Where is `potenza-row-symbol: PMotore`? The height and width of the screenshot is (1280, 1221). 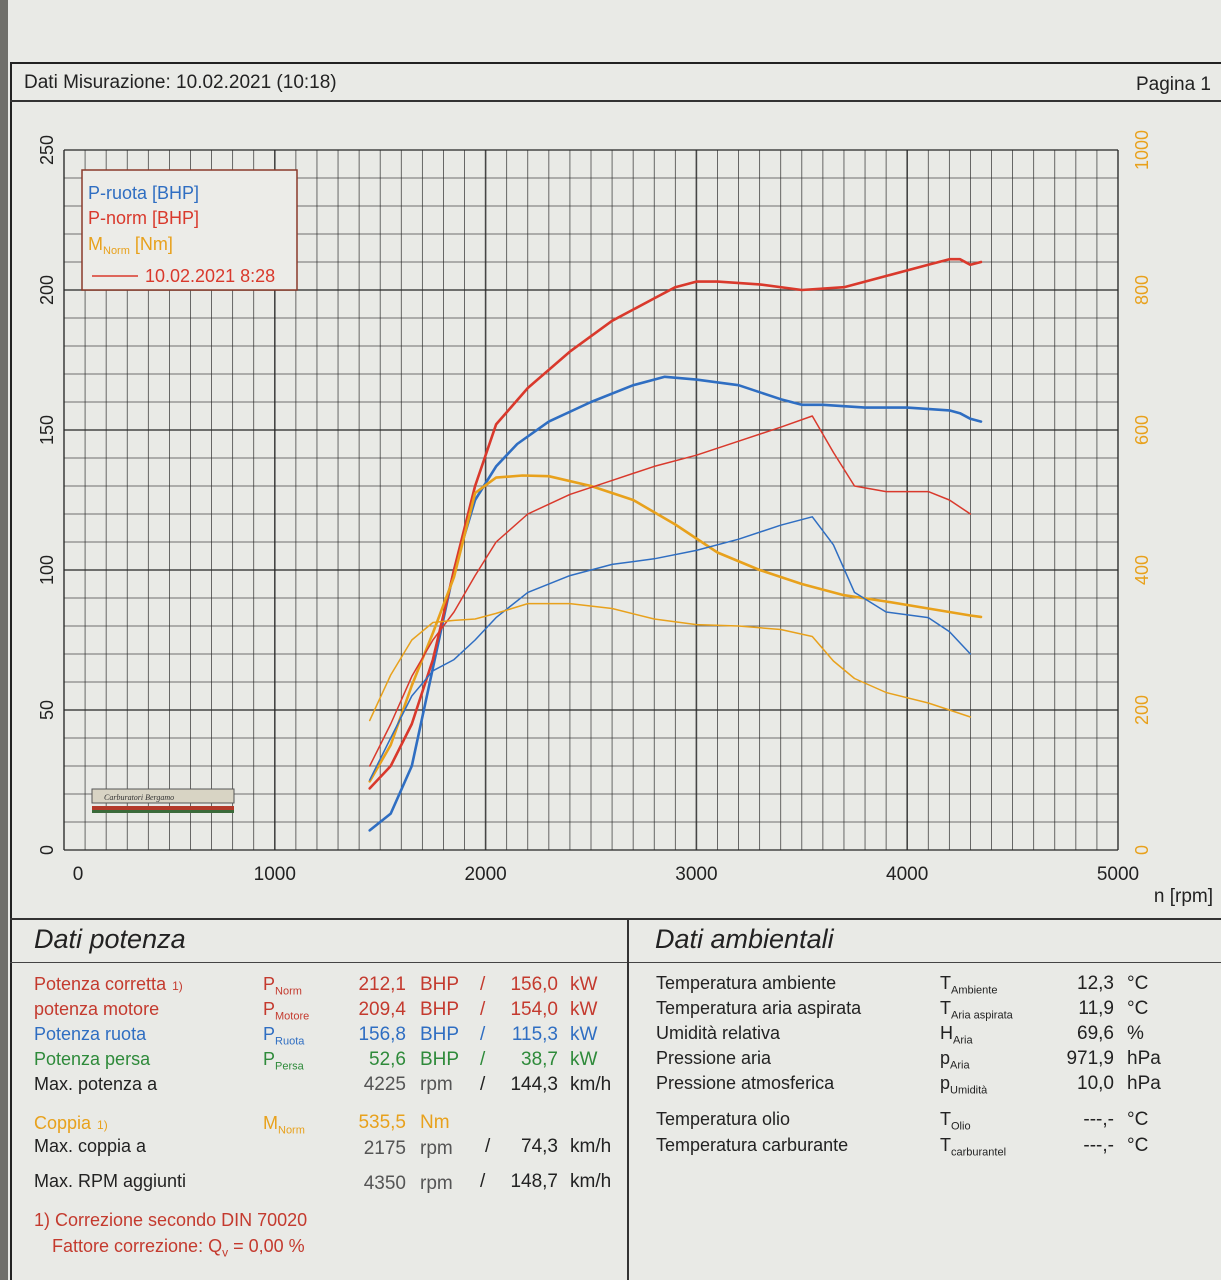
potenza-row-symbol: PMotore is located at coordinates (286, 1011).